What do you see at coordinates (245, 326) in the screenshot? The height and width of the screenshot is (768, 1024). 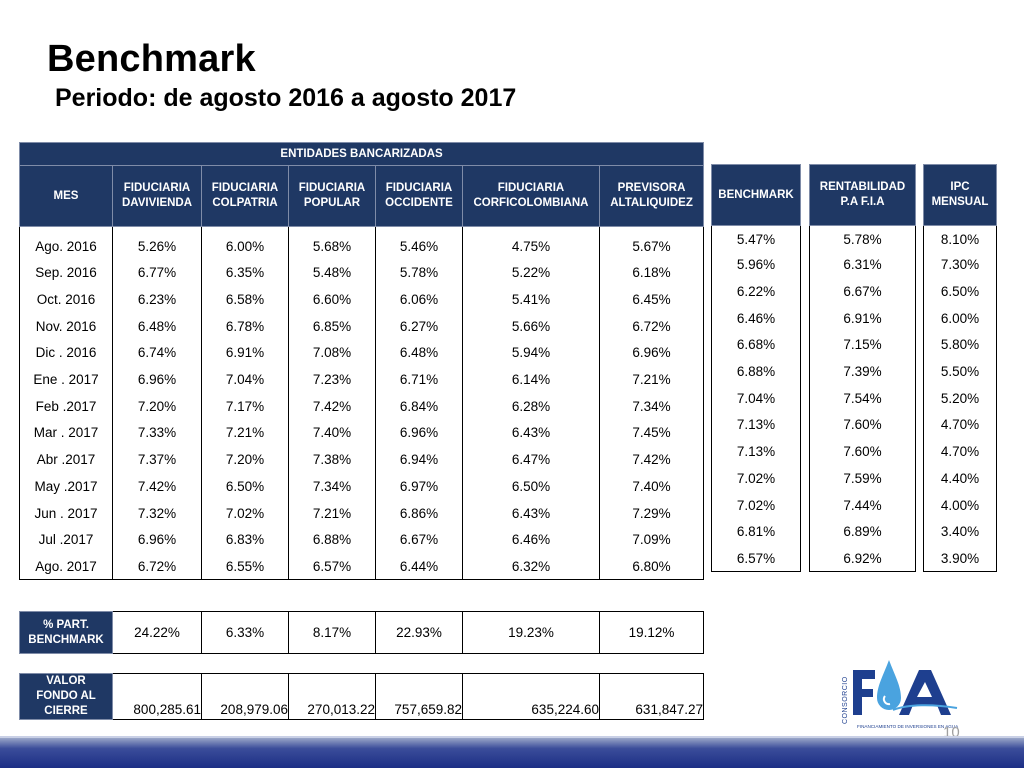 I see `rate-cell: 6.78%` at bounding box center [245, 326].